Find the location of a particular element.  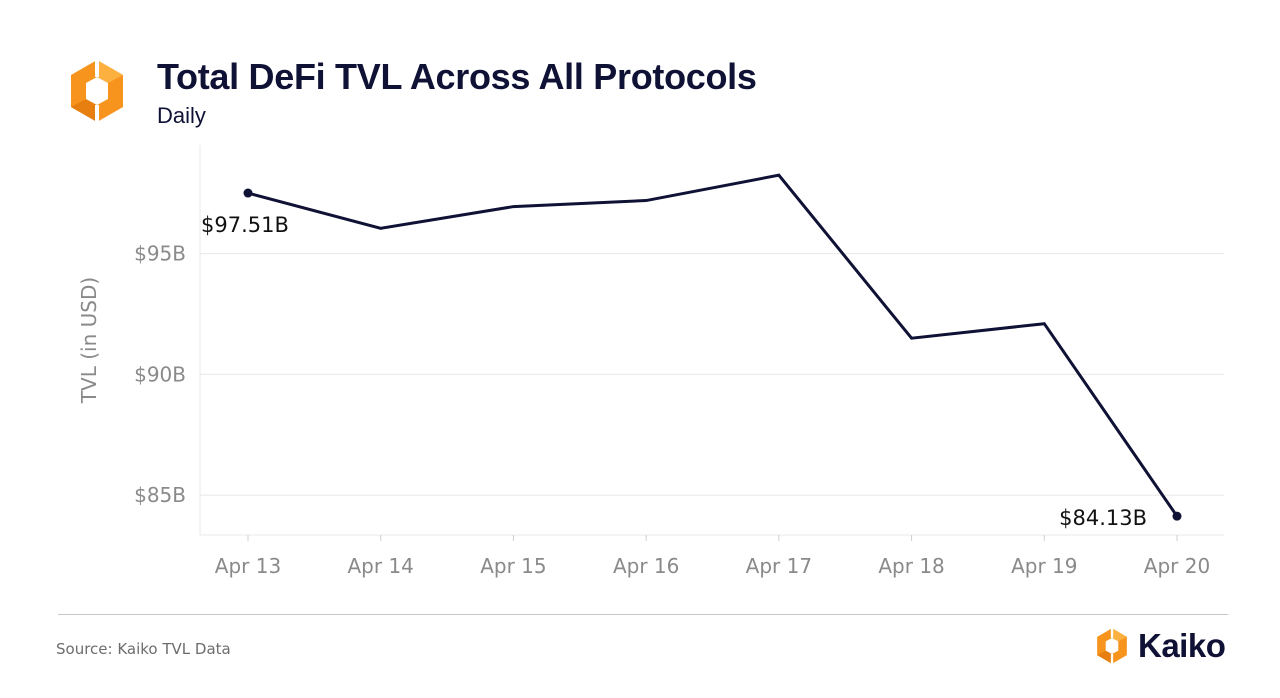

kaiko-brand: Kaiko is located at coordinates (1159, 646).